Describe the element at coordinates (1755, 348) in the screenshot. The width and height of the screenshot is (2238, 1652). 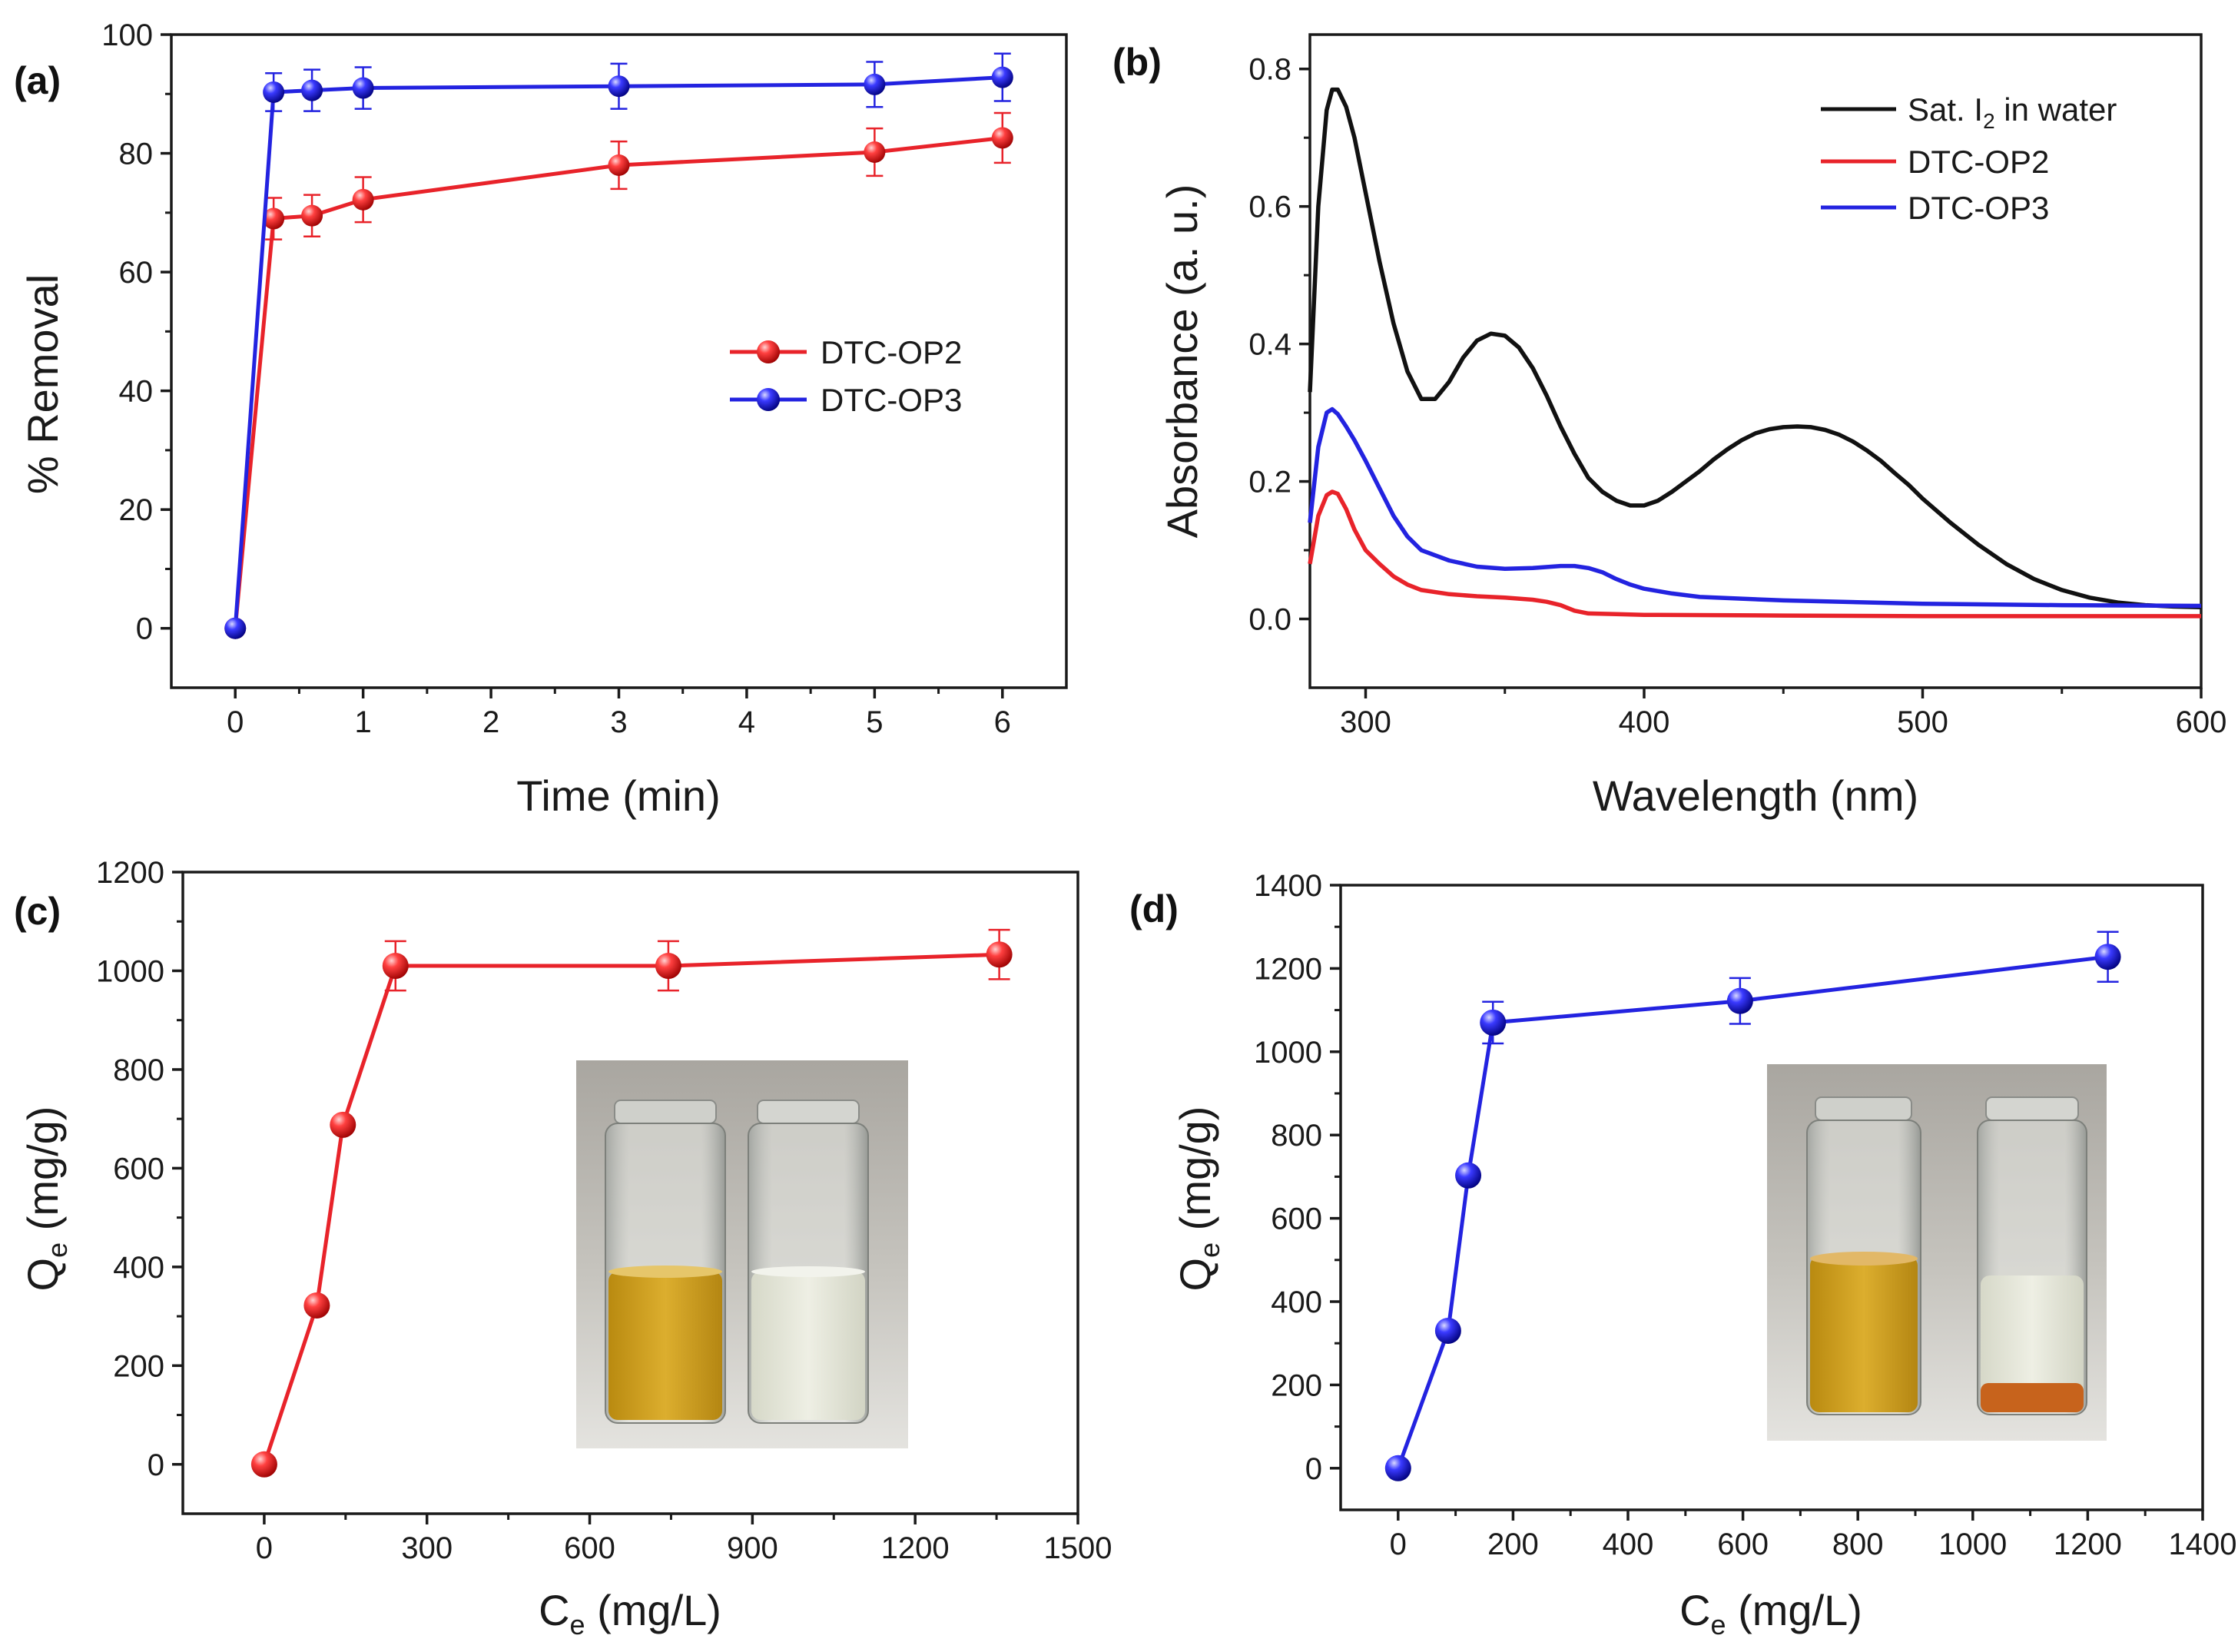
I see `series-line-sat-i2-in-water` at that location.